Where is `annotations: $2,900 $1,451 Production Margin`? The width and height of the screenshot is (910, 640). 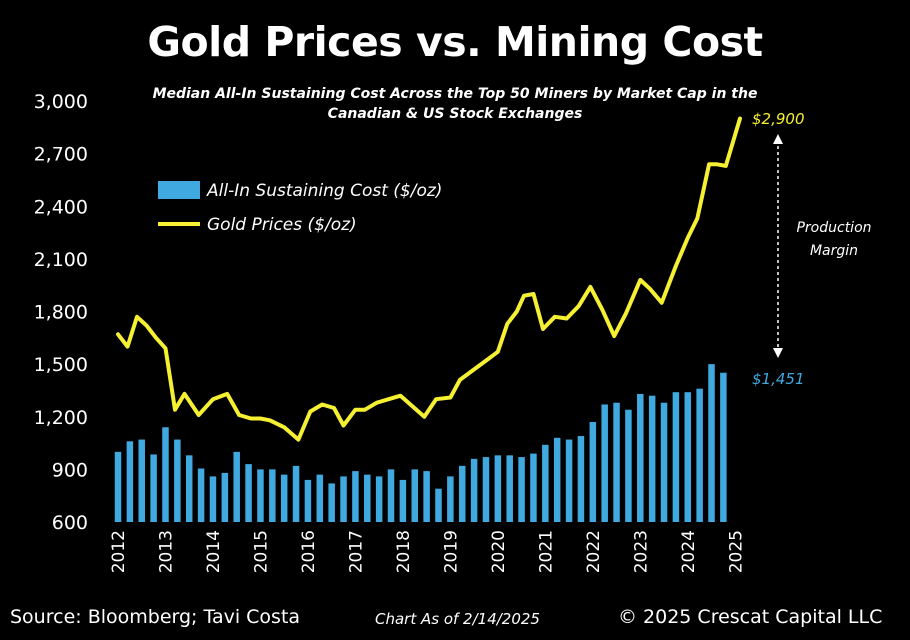
annotations: $2,900 $1,451 Production Margin is located at coordinates (812, 249).